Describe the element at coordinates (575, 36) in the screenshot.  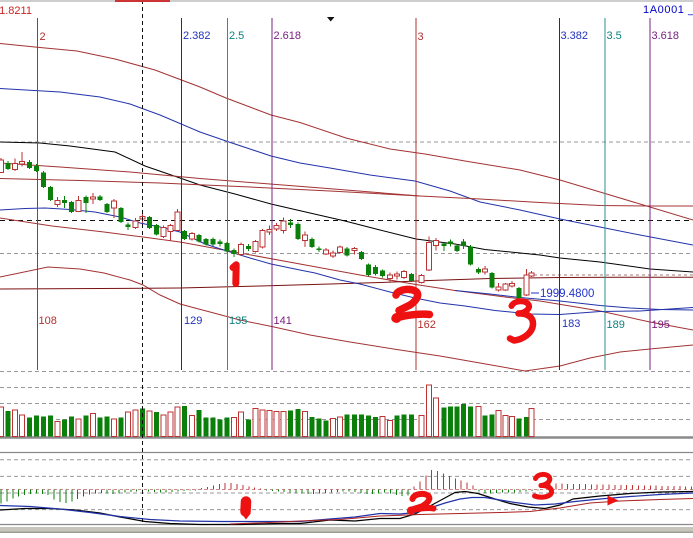
I see `svg-text: 3.382` at that location.